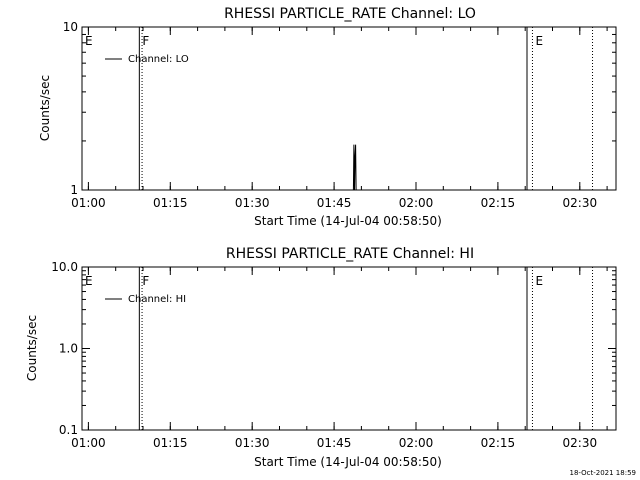 Image resolution: width=640 pixels, height=480 pixels. What do you see at coordinates (157, 299) in the screenshot?
I see `legend-label: Channel: HI` at bounding box center [157, 299].